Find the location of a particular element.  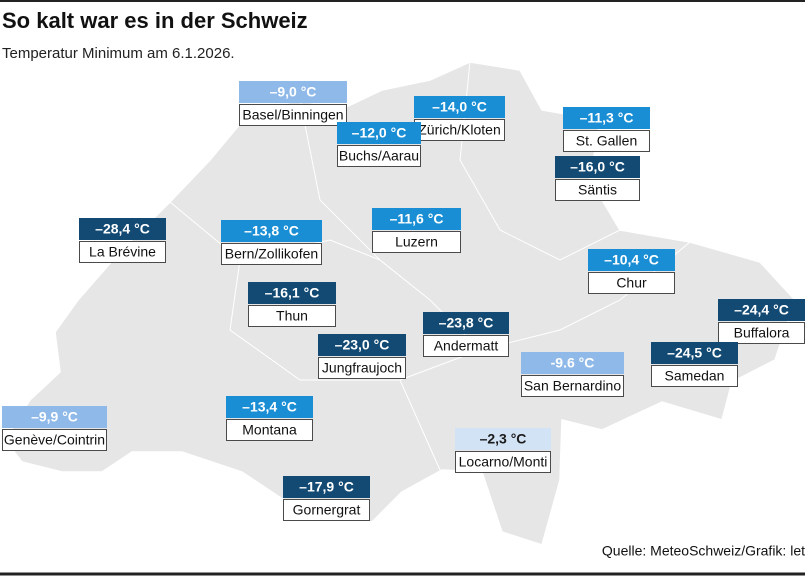

temperature: –2,3 °C is located at coordinates (503, 439).